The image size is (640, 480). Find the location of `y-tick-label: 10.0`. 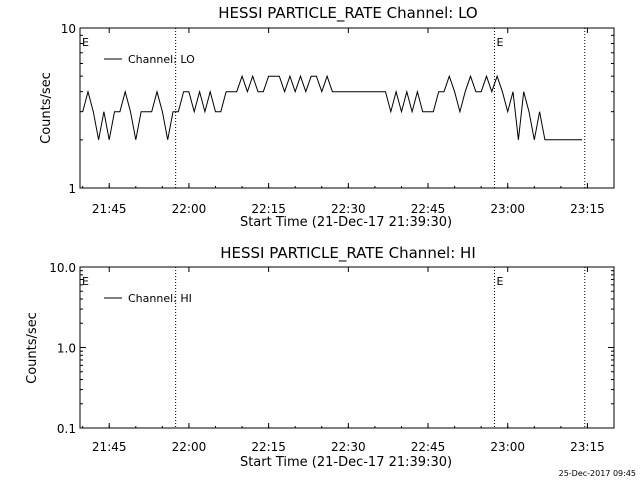

y-tick-label: 10.0 is located at coordinates (62, 268).